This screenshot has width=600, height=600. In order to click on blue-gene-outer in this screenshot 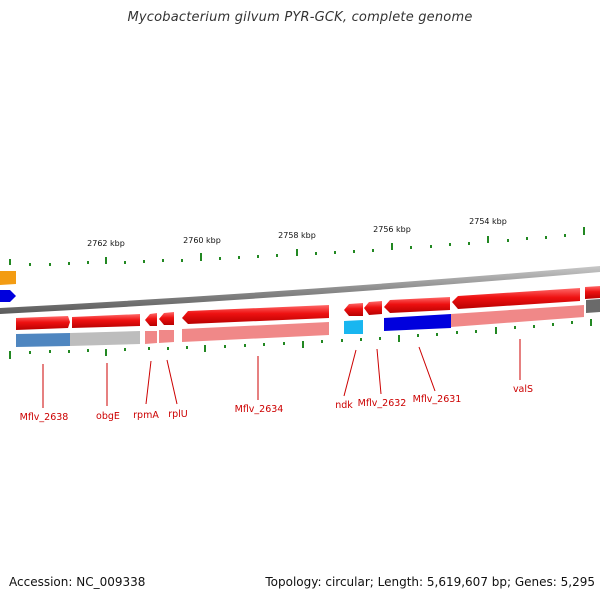, I will do `click(8, 296)`.